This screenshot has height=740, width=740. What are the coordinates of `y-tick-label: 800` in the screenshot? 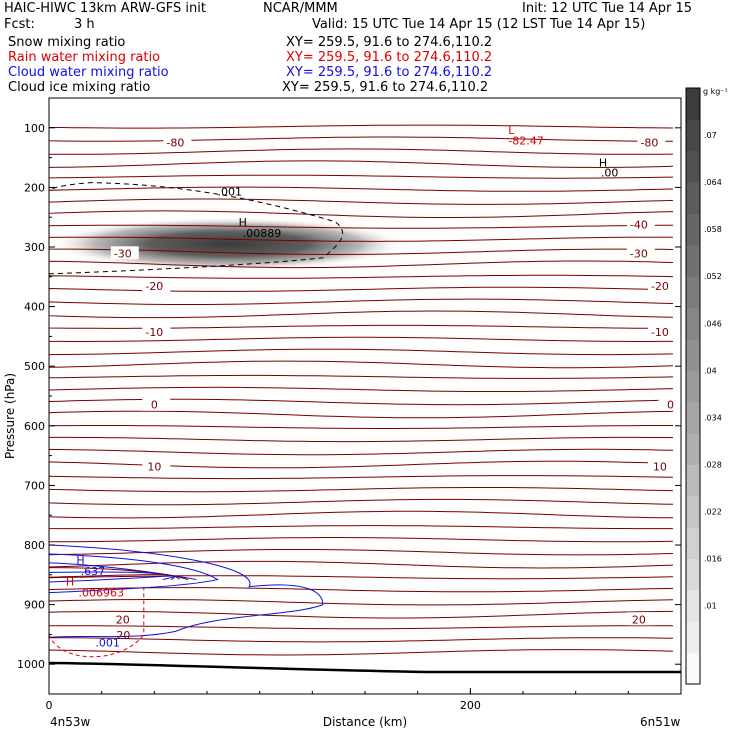 It's located at (34, 545).